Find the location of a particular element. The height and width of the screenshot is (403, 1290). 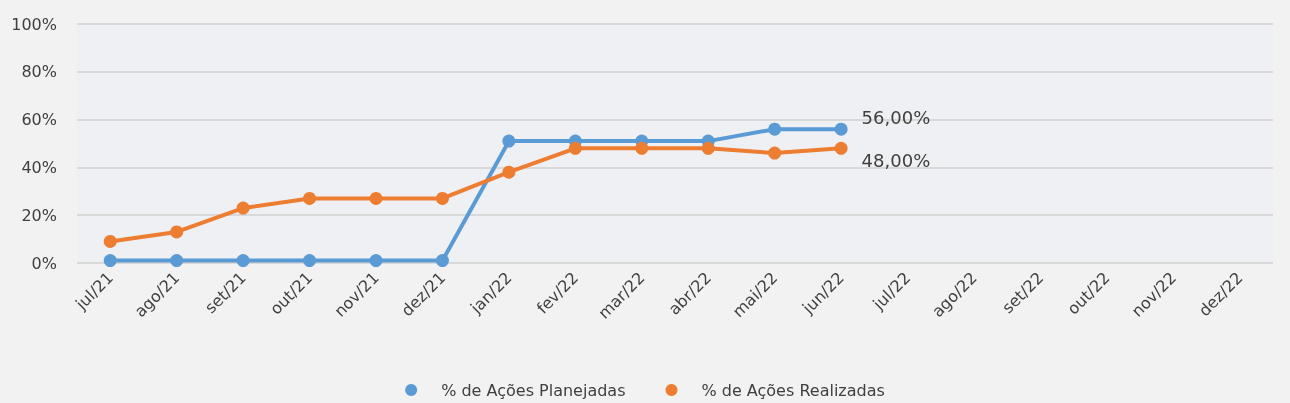

data-label: 56,00% is located at coordinates (896, 117).